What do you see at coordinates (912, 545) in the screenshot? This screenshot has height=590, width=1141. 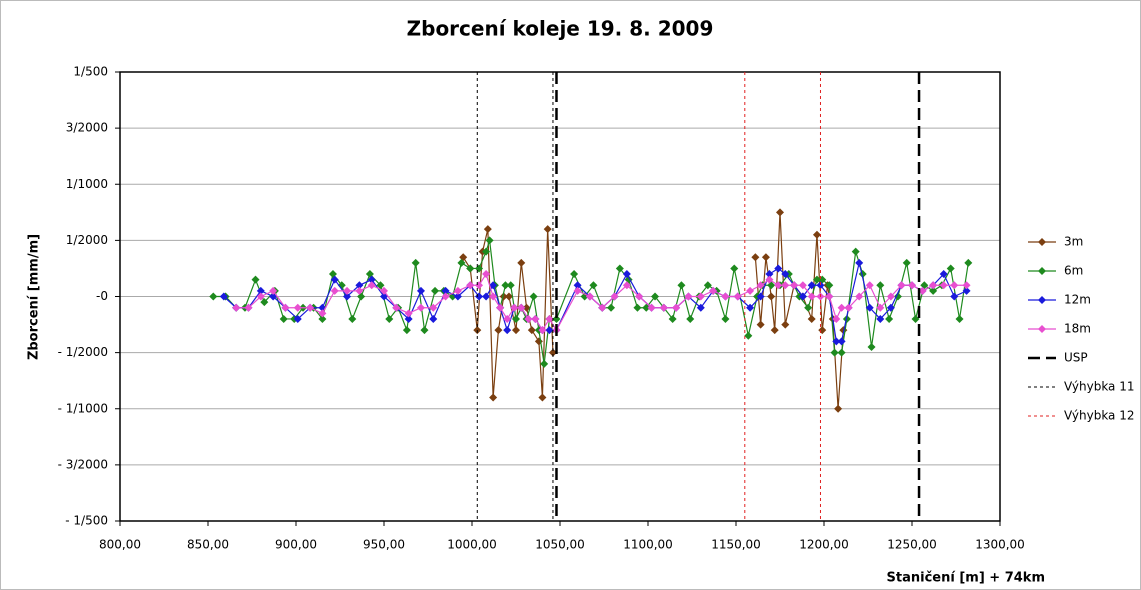 I see `x-tick-label: 1250,00` at bounding box center [912, 545].